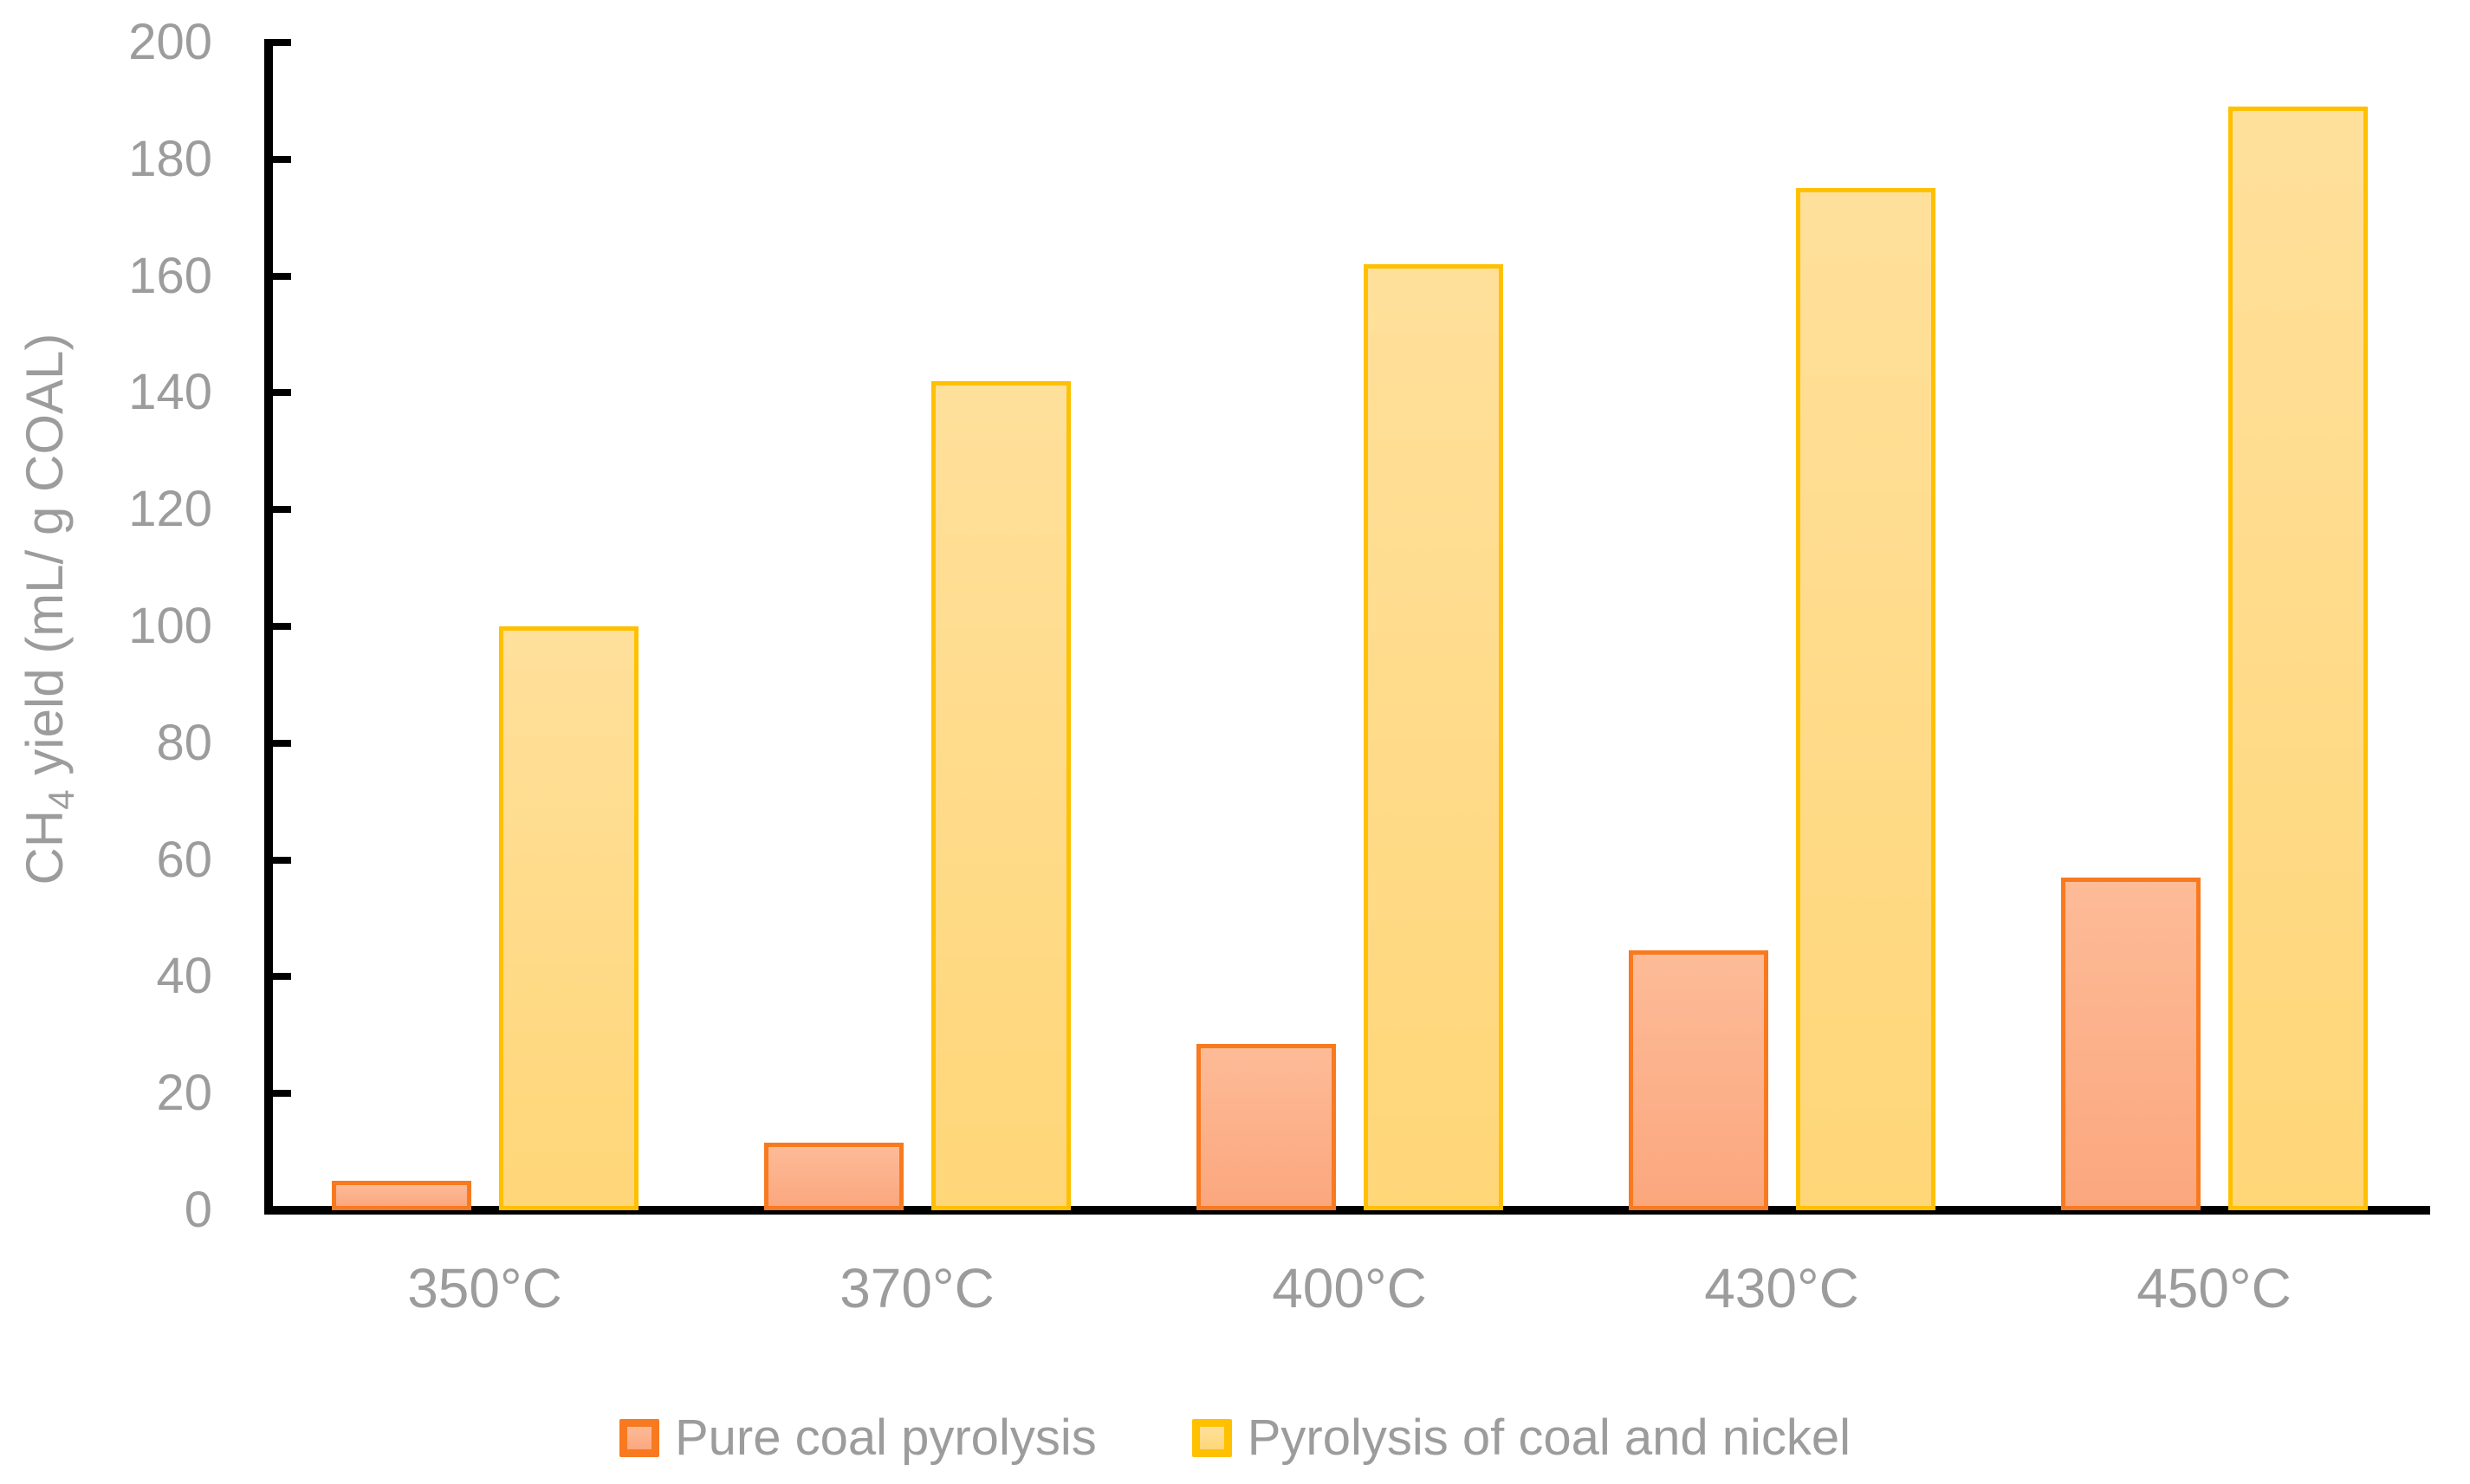 This screenshot has width=2470, height=1484. What do you see at coordinates (184, 742) in the screenshot?
I see `y-axis-tick-label: 80` at bounding box center [184, 742].